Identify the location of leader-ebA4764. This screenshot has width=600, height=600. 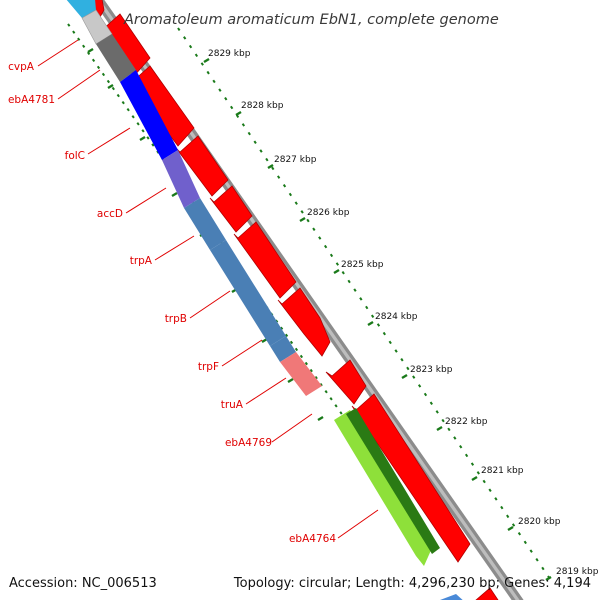
(358, 524).